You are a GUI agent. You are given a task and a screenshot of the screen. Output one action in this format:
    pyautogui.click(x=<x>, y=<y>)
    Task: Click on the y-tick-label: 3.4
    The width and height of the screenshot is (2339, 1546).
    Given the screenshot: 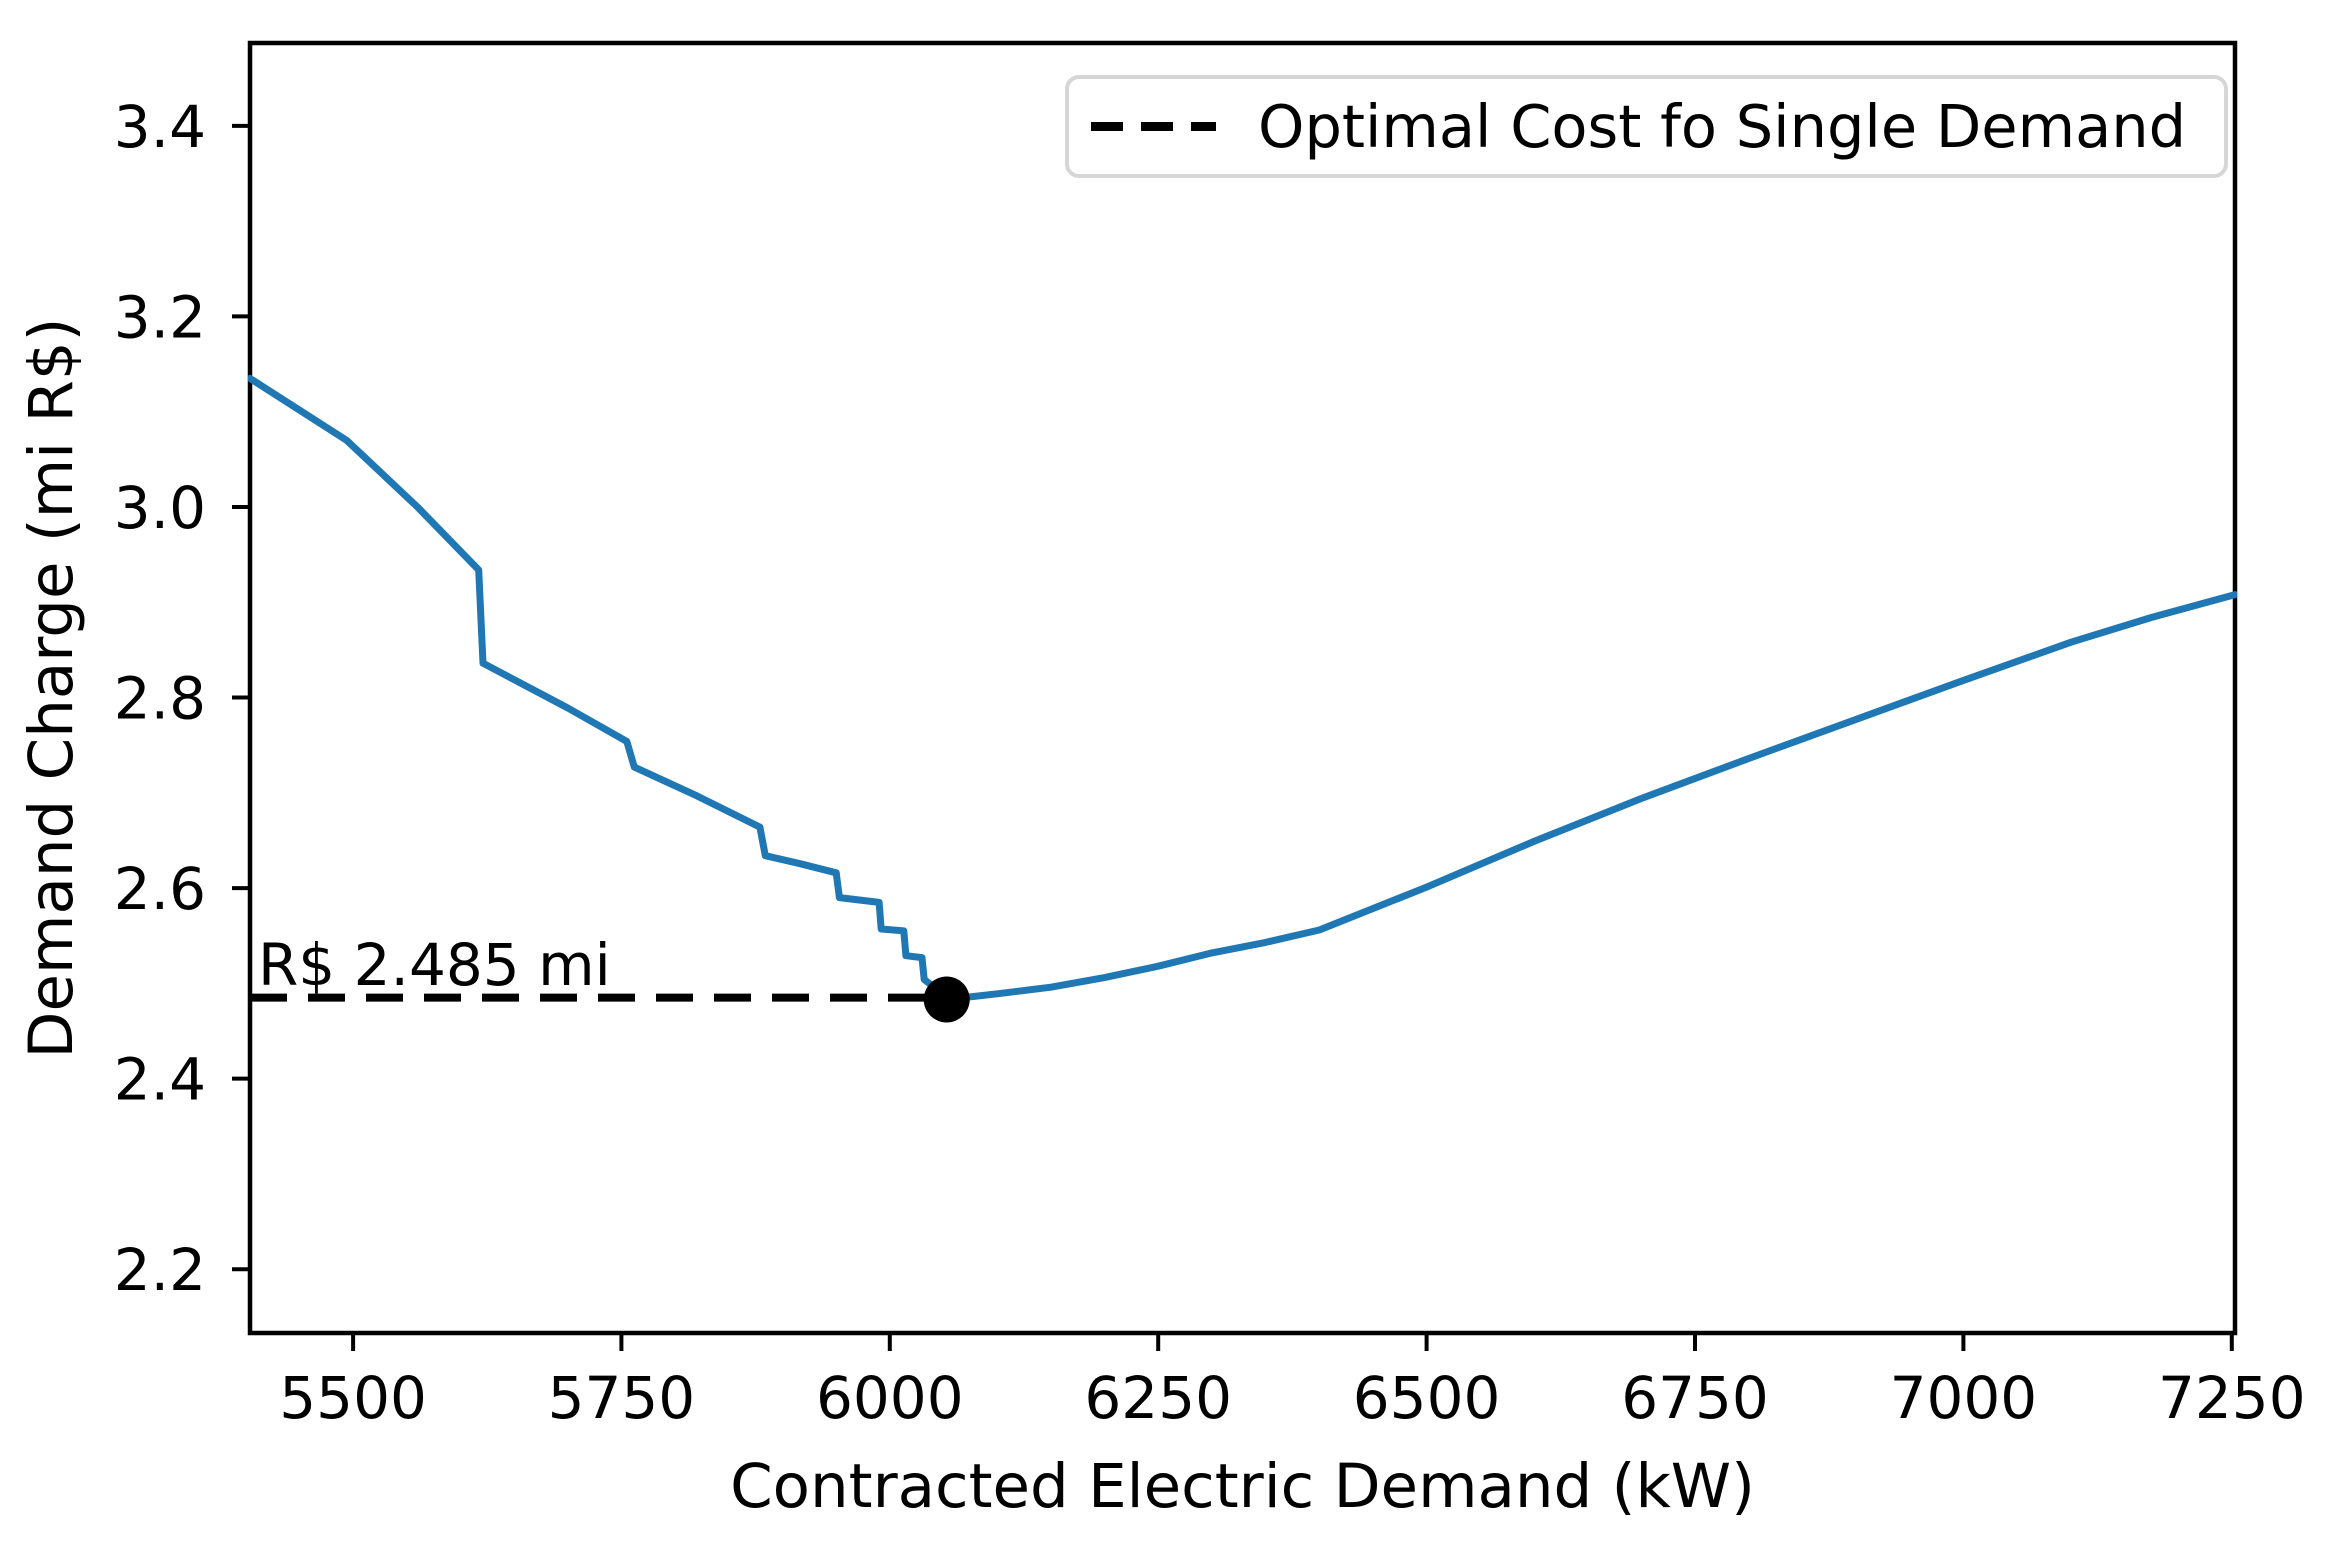 What is the action you would take?
    pyautogui.click(x=160, y=127)
    